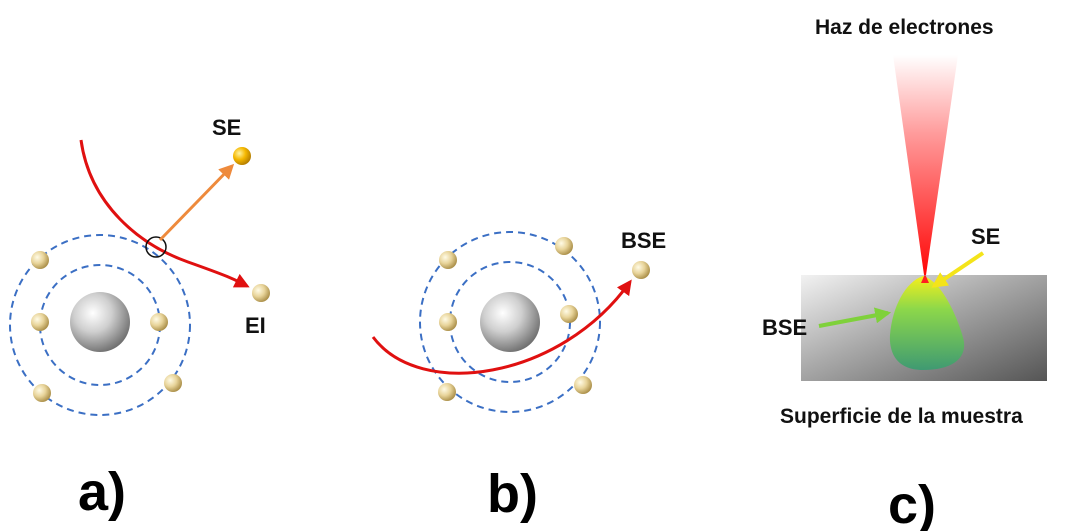  What do you see at coordinates (958, 269) in the screenshot?
I see `se-arrow` at bounding box center [958, 269].